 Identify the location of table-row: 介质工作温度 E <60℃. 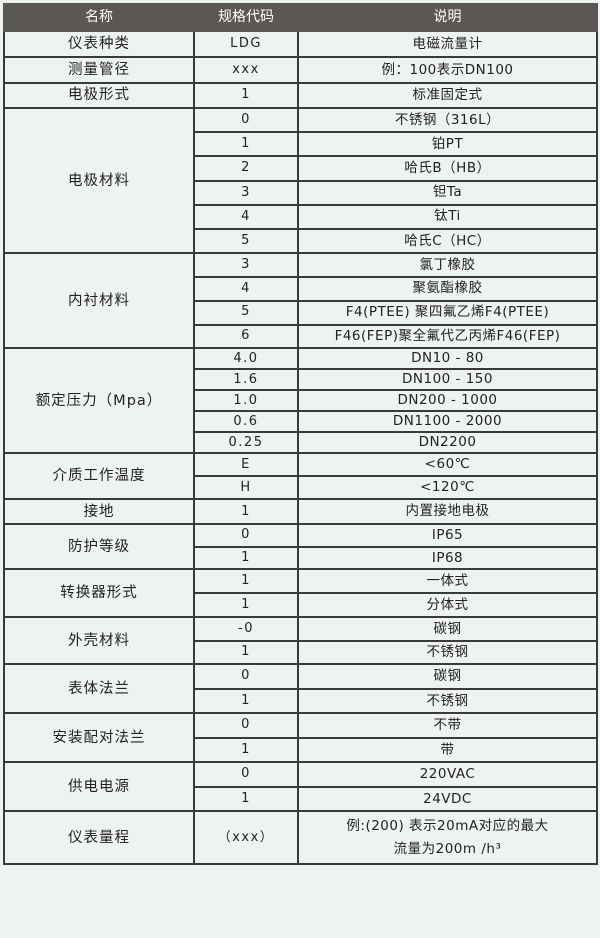
(300, 476).